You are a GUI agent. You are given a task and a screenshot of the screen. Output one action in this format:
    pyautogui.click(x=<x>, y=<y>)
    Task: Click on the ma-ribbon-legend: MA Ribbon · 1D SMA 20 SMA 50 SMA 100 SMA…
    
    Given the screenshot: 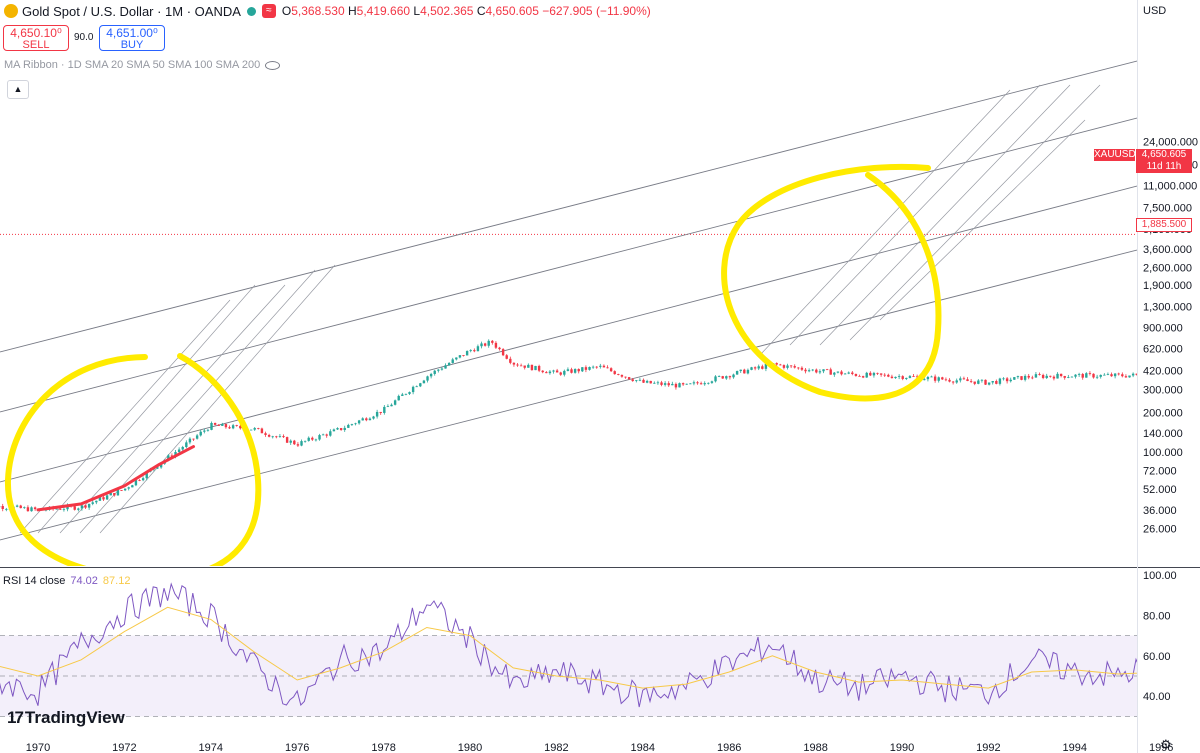 What is the action you would take?
    pyautogui.click(x=142, y=65)
    